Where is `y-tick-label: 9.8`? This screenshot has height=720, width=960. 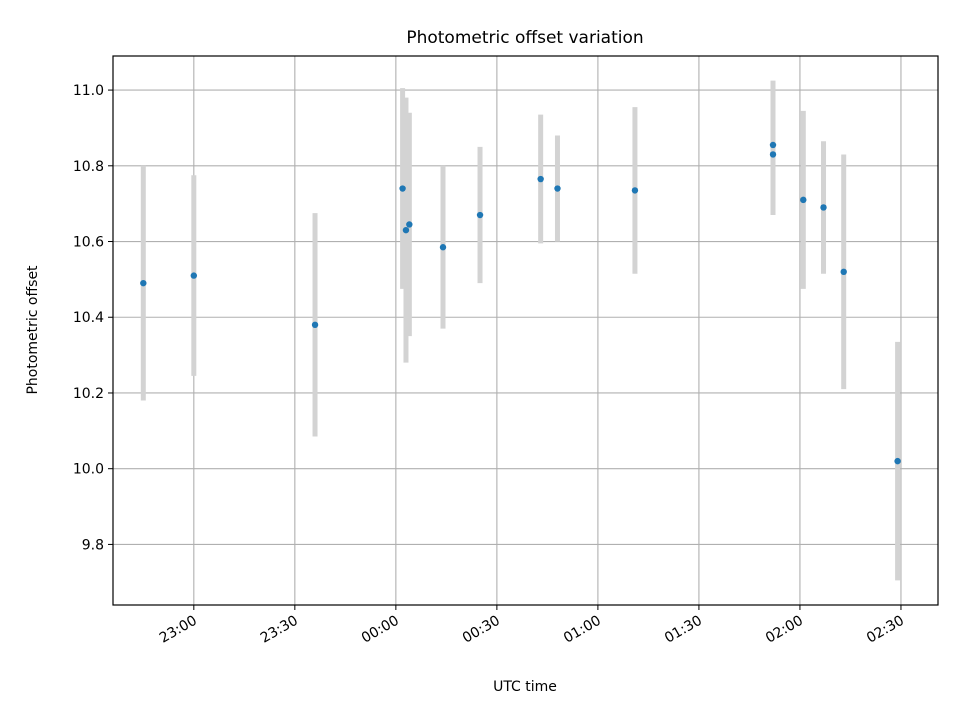
y-tick-label: 9.8 is located at coordinates (93, 545).